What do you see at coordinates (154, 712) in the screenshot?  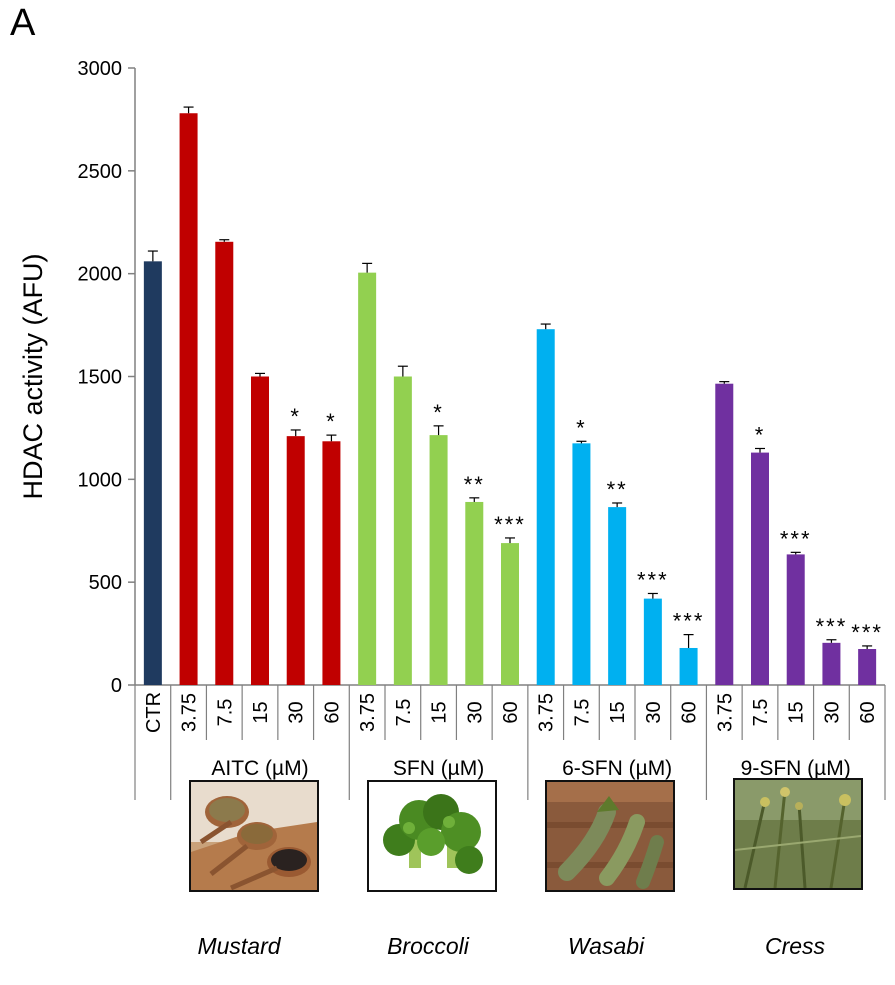 I see `x-tick-label: CTR` at bounding box center [154, 712].